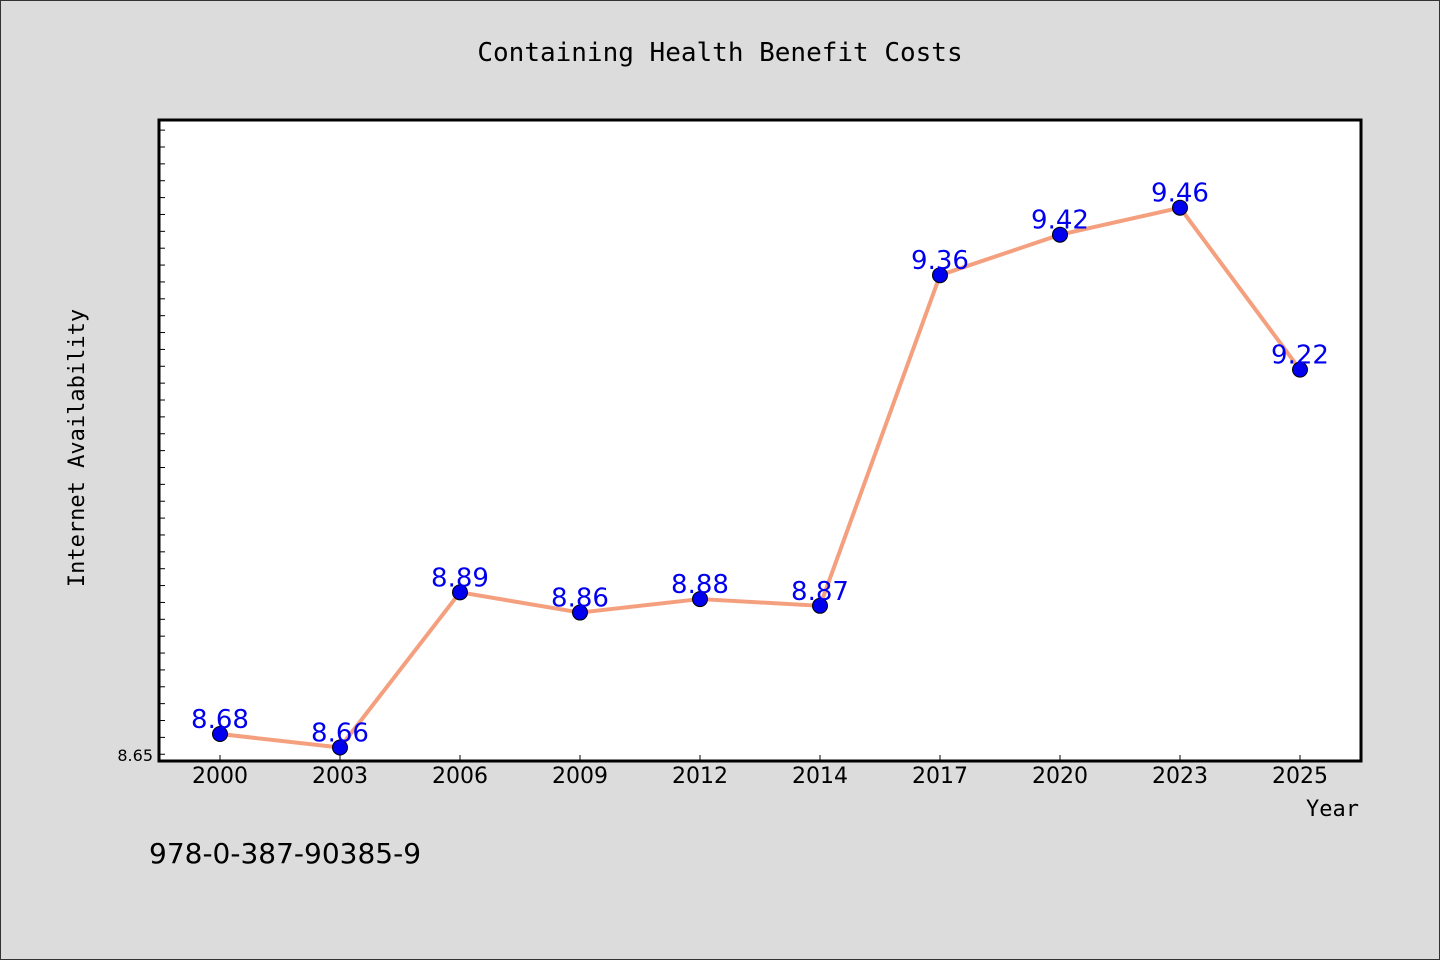 This screenshot has width=1440, height=960. What do you see at coordinates (220, 776) in the screenshot?
I see `x-tick-label: 2000` at bounding box center [220, 776].